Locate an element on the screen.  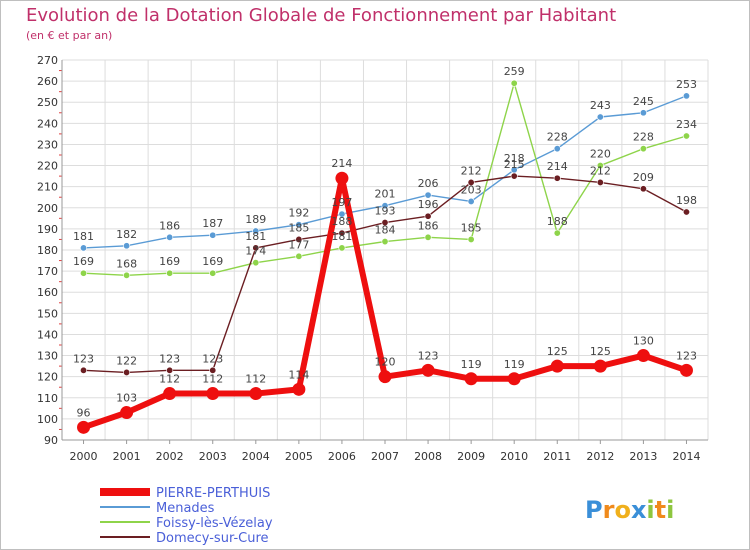
data-label-foissy-l-s-v-zelay: 184 is located at coordinates (385, 230).